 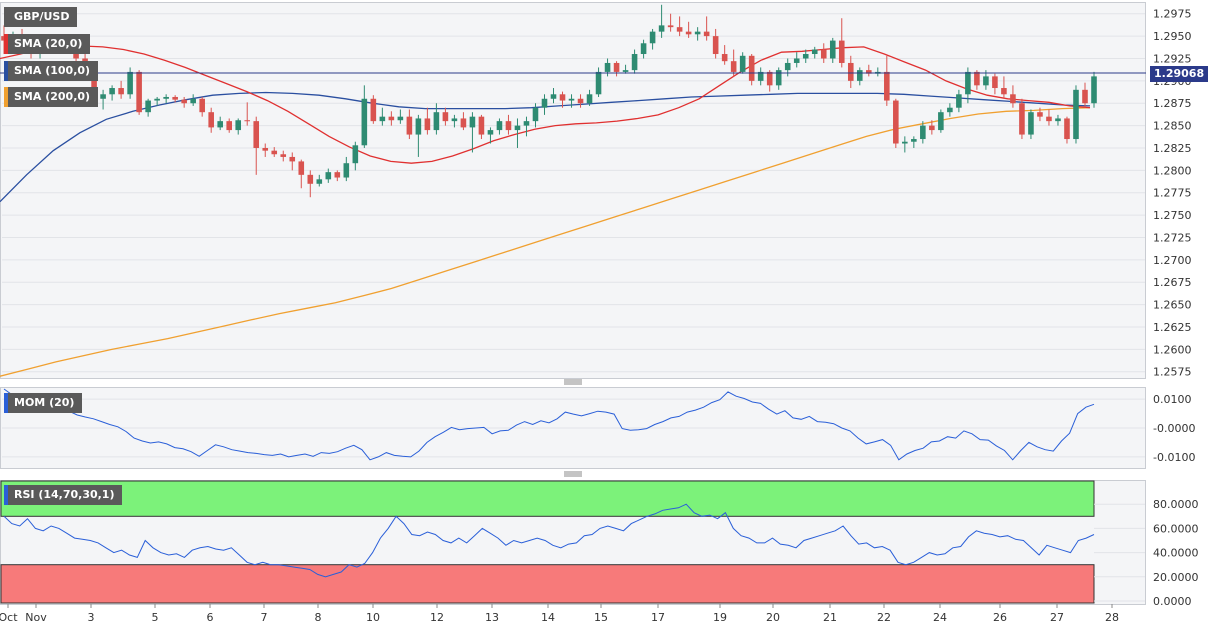 I want to click on x-tick-label: 7, so click(x=264, y=617).